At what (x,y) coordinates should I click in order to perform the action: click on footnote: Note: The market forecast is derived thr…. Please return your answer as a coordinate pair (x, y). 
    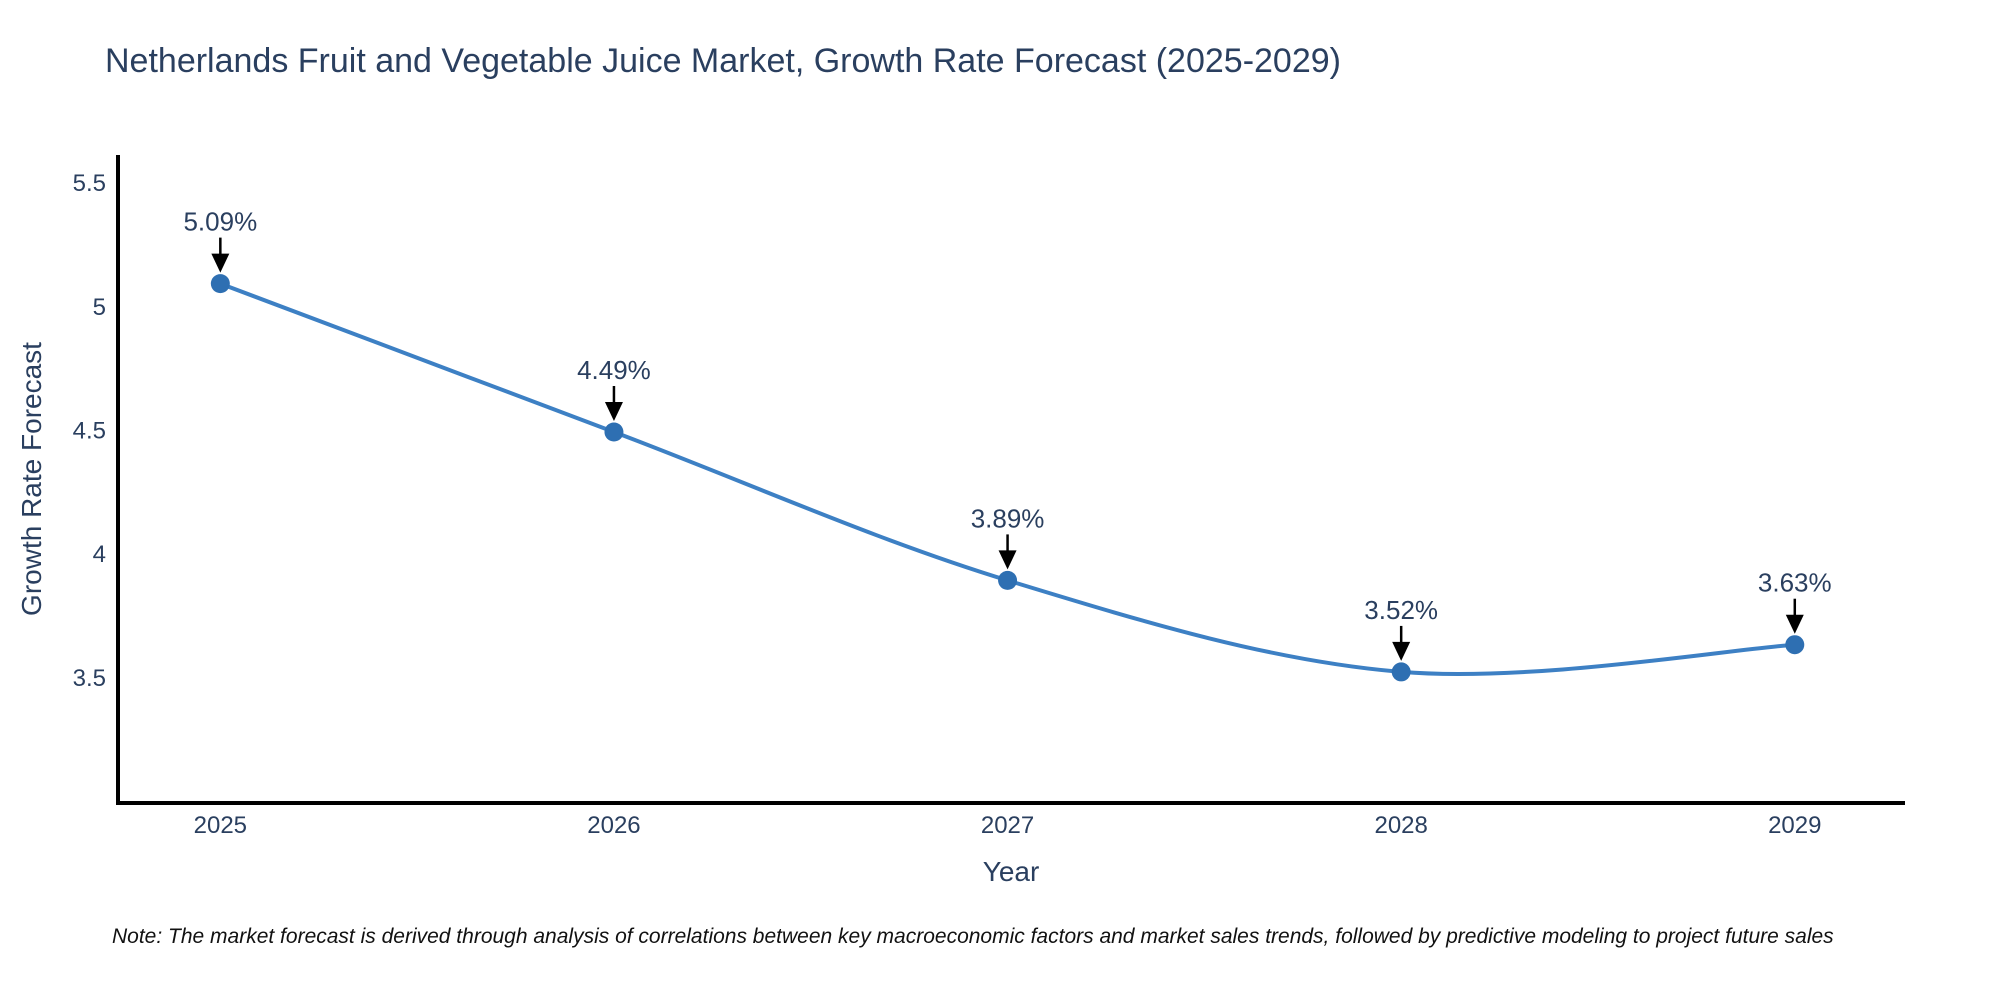
    Looking at the image, I should click on (973, 936).